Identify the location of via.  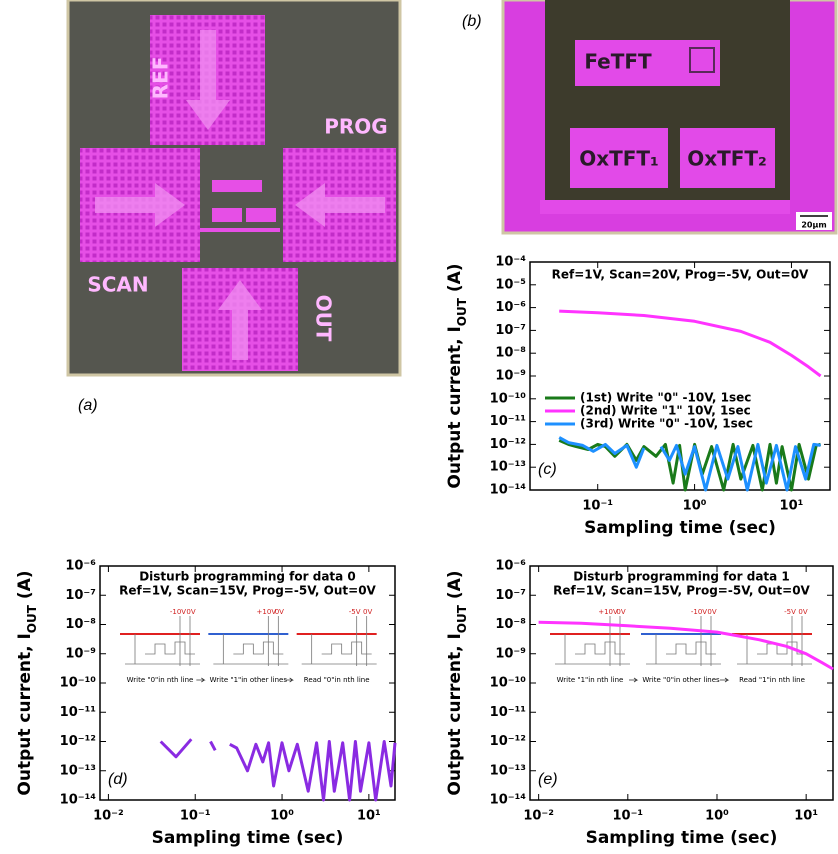
(702, 60).